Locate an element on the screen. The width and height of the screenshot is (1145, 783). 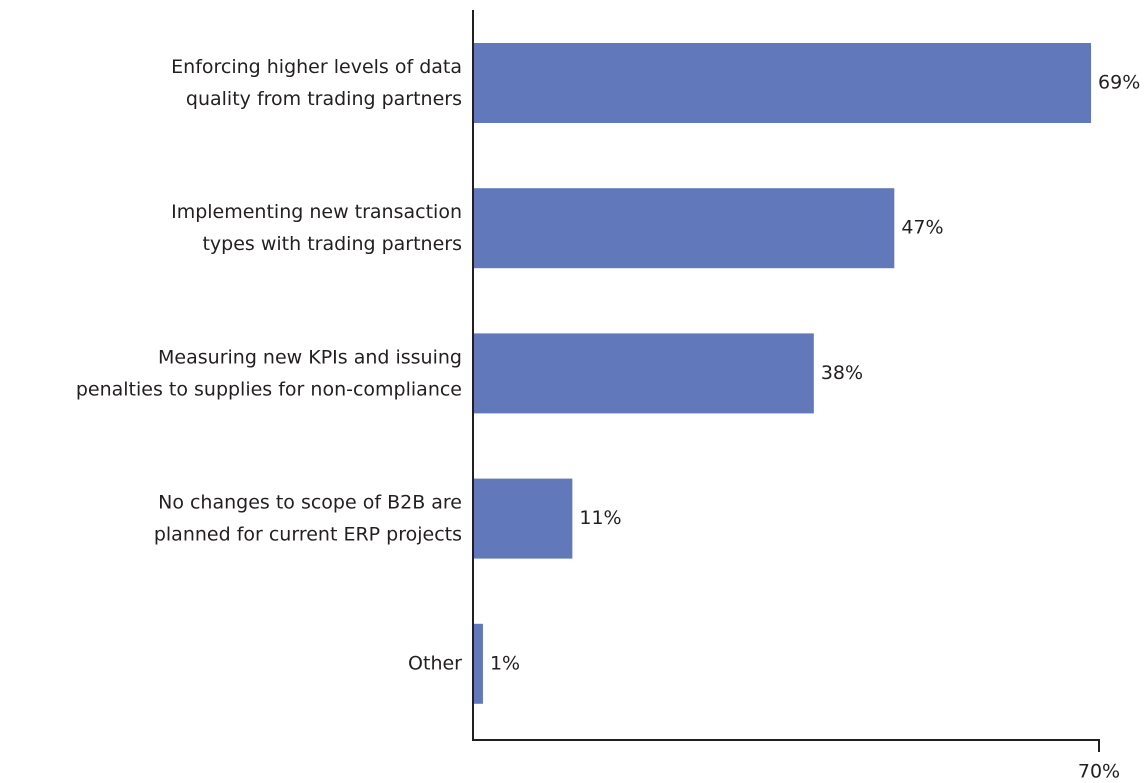
value-label: 38% is located at coordinates (842, 373).